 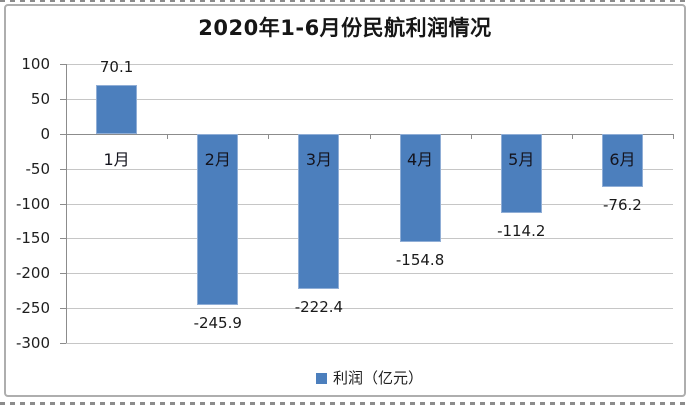 What do you see at coordinates (45, 133) in the screenshot?
I see `y-tick-label: 0` at bounding box center [45, 133].